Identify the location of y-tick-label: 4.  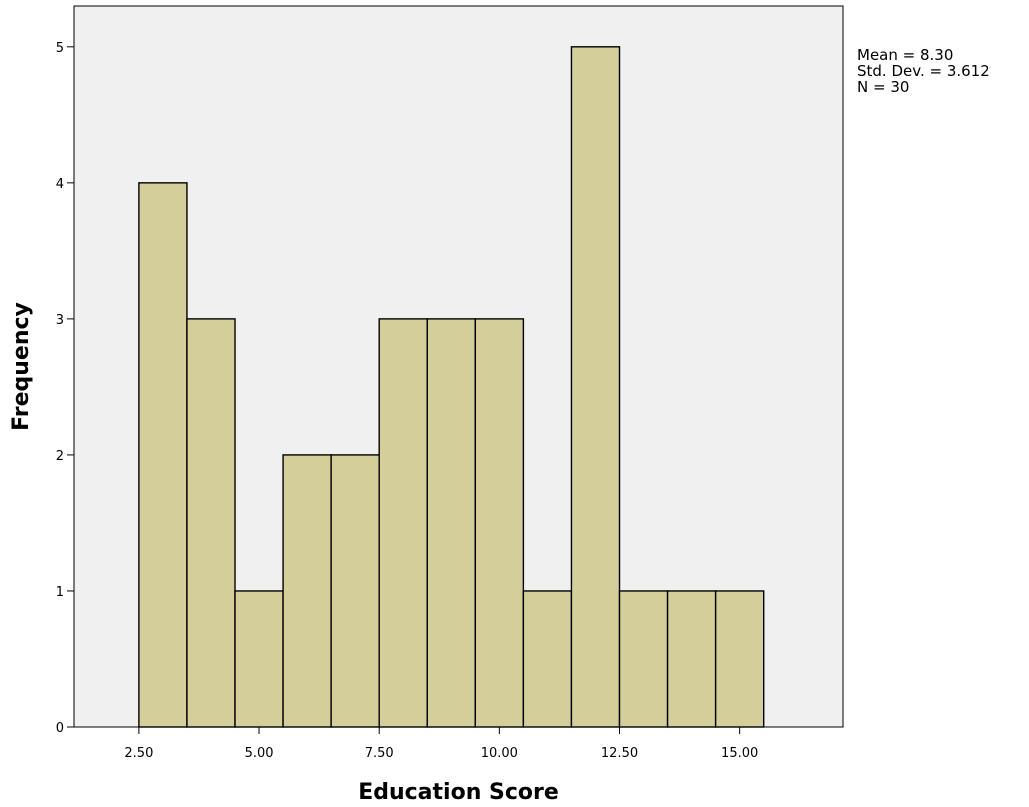
(60, 184).